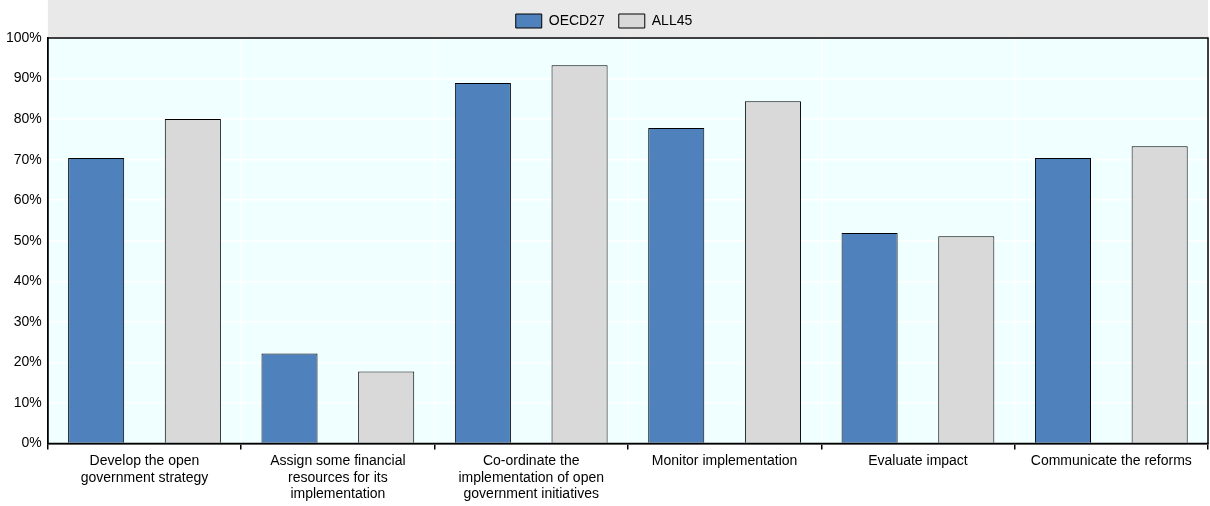 This screenshot has width=1210, height=506. Describe the element at coordinates (724, 459) in the screenshot. I see `x-tick-label: Monitor implementation` at that location.